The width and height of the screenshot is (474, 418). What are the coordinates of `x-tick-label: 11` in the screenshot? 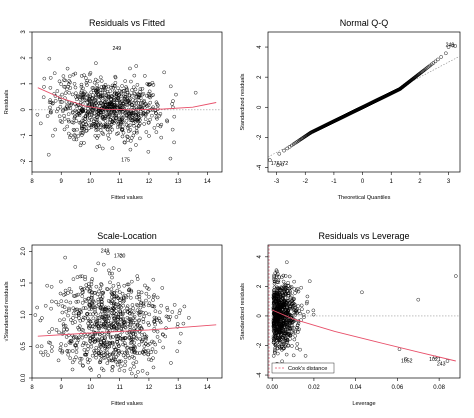 It's located at (120, 388).